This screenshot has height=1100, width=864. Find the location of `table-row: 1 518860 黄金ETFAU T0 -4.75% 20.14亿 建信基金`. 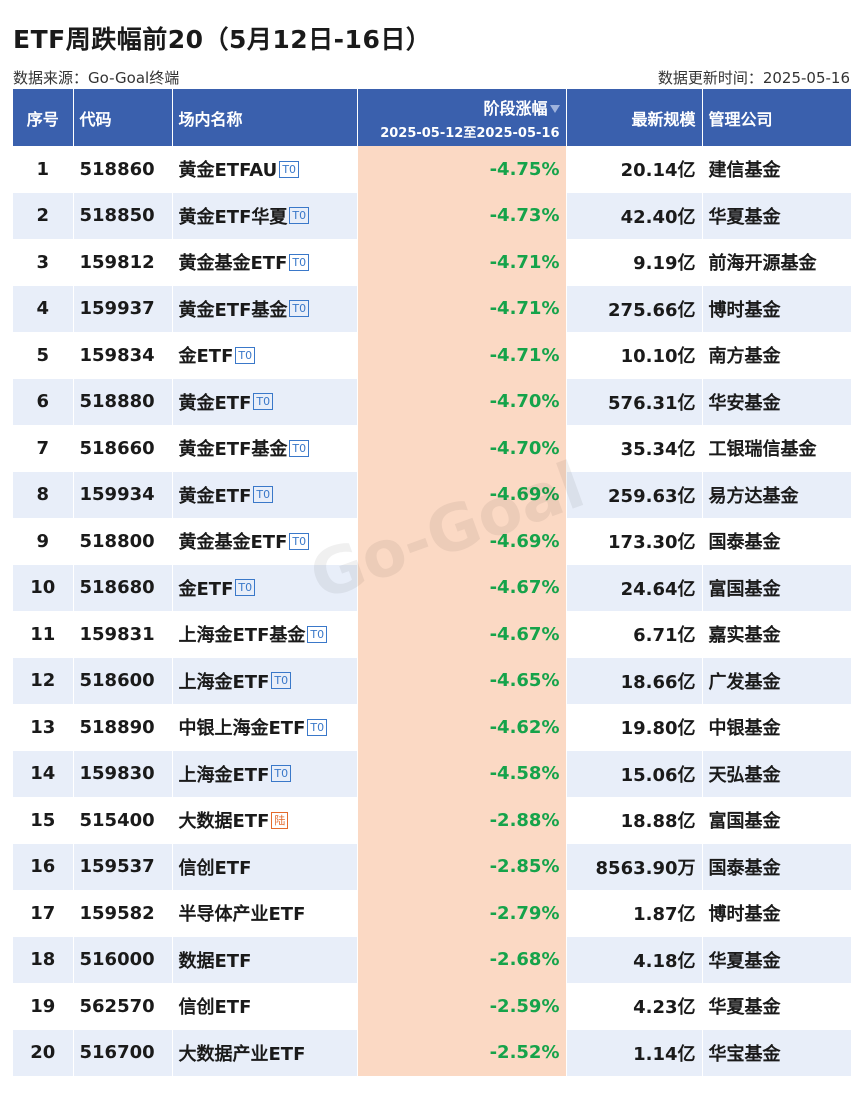

table-row: 1 518860 黄金ETFAU T0 -4.75% 20.14亿 建信基金 is located at coordinates (432, 169).